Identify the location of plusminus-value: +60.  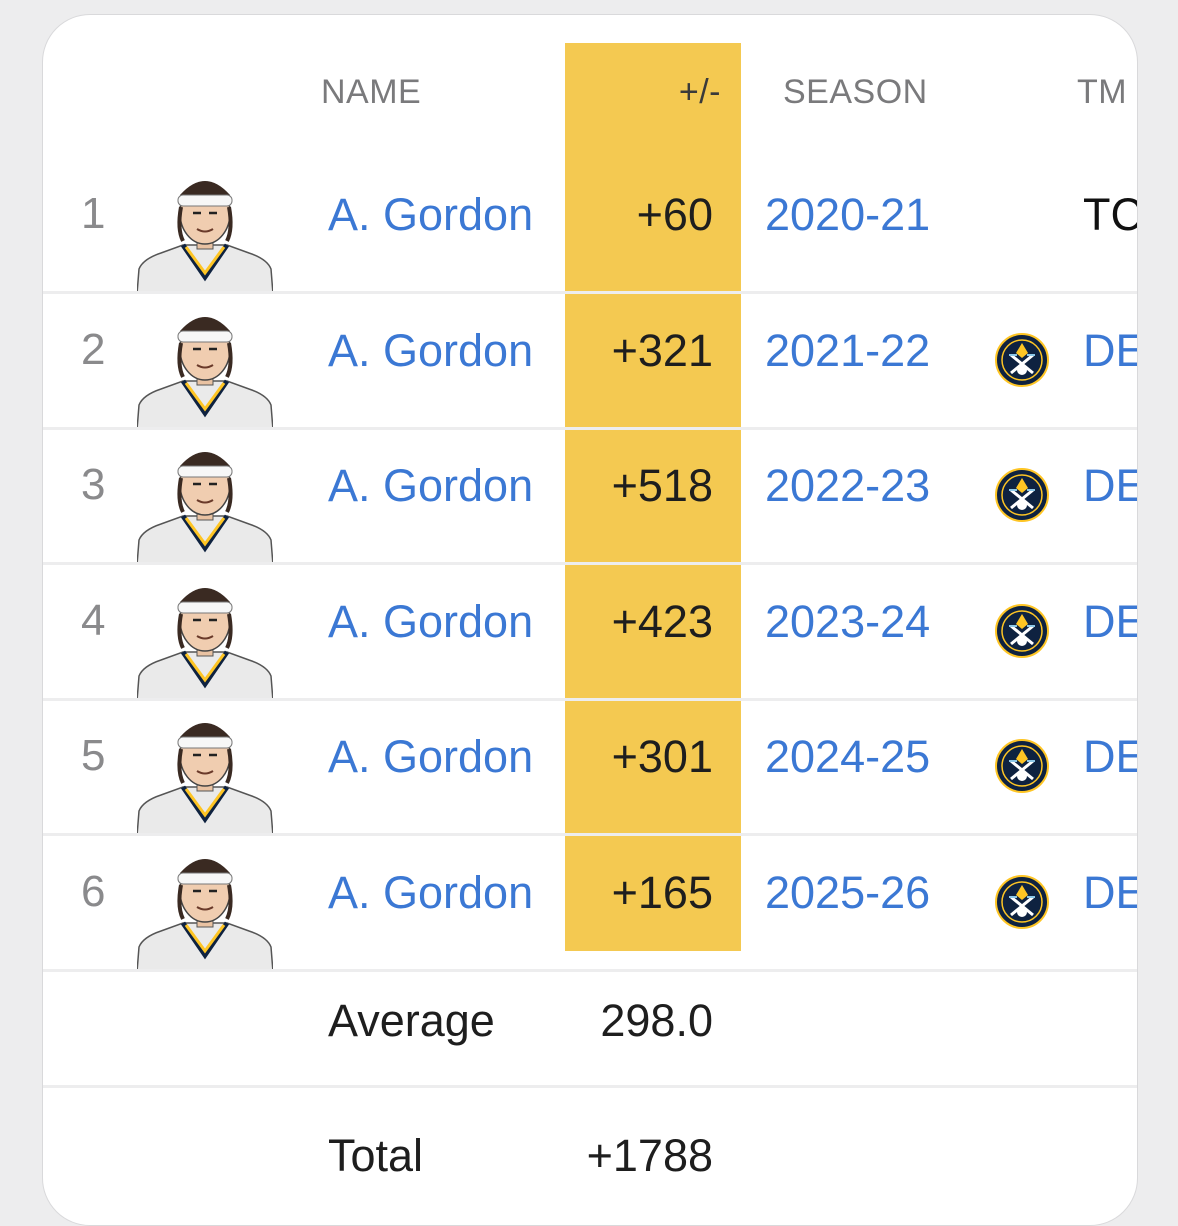
(674, 214).